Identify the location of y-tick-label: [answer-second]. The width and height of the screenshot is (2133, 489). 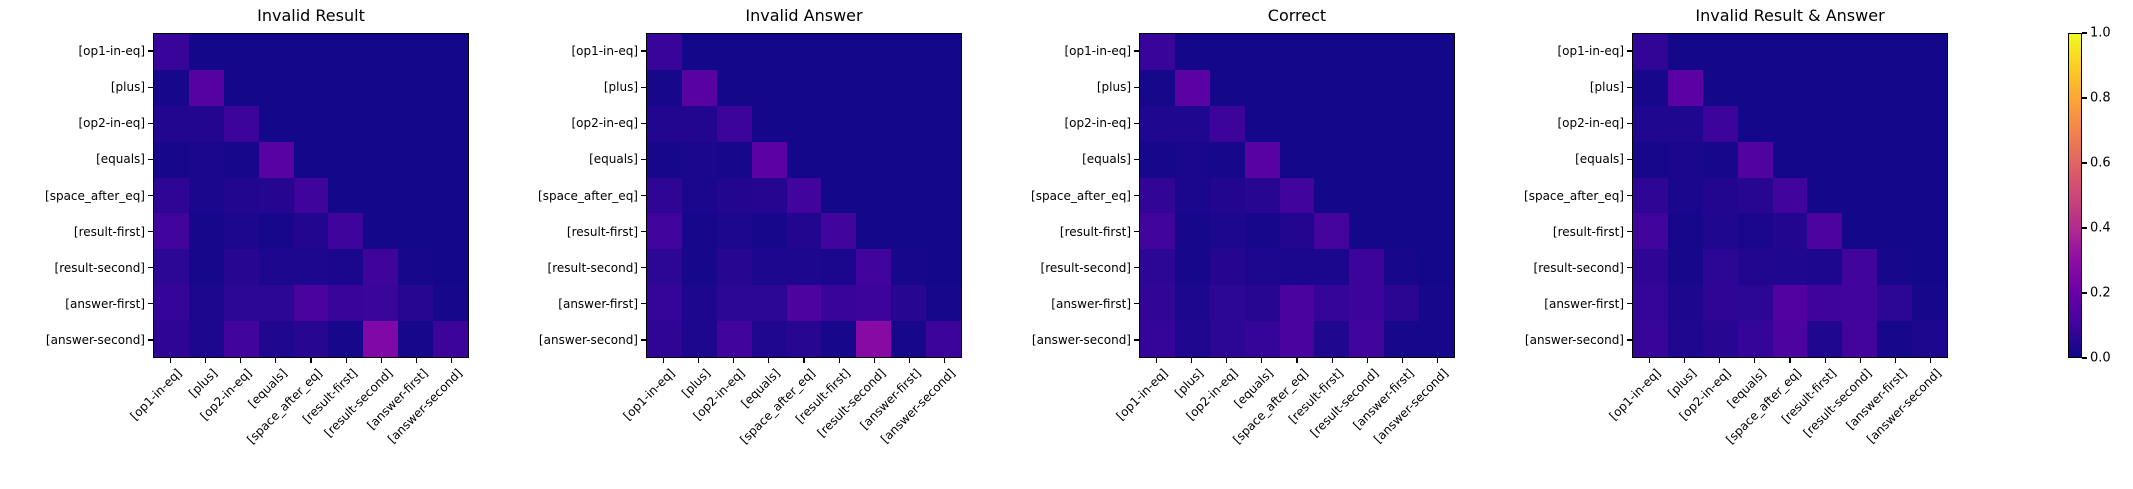
(588, 339).